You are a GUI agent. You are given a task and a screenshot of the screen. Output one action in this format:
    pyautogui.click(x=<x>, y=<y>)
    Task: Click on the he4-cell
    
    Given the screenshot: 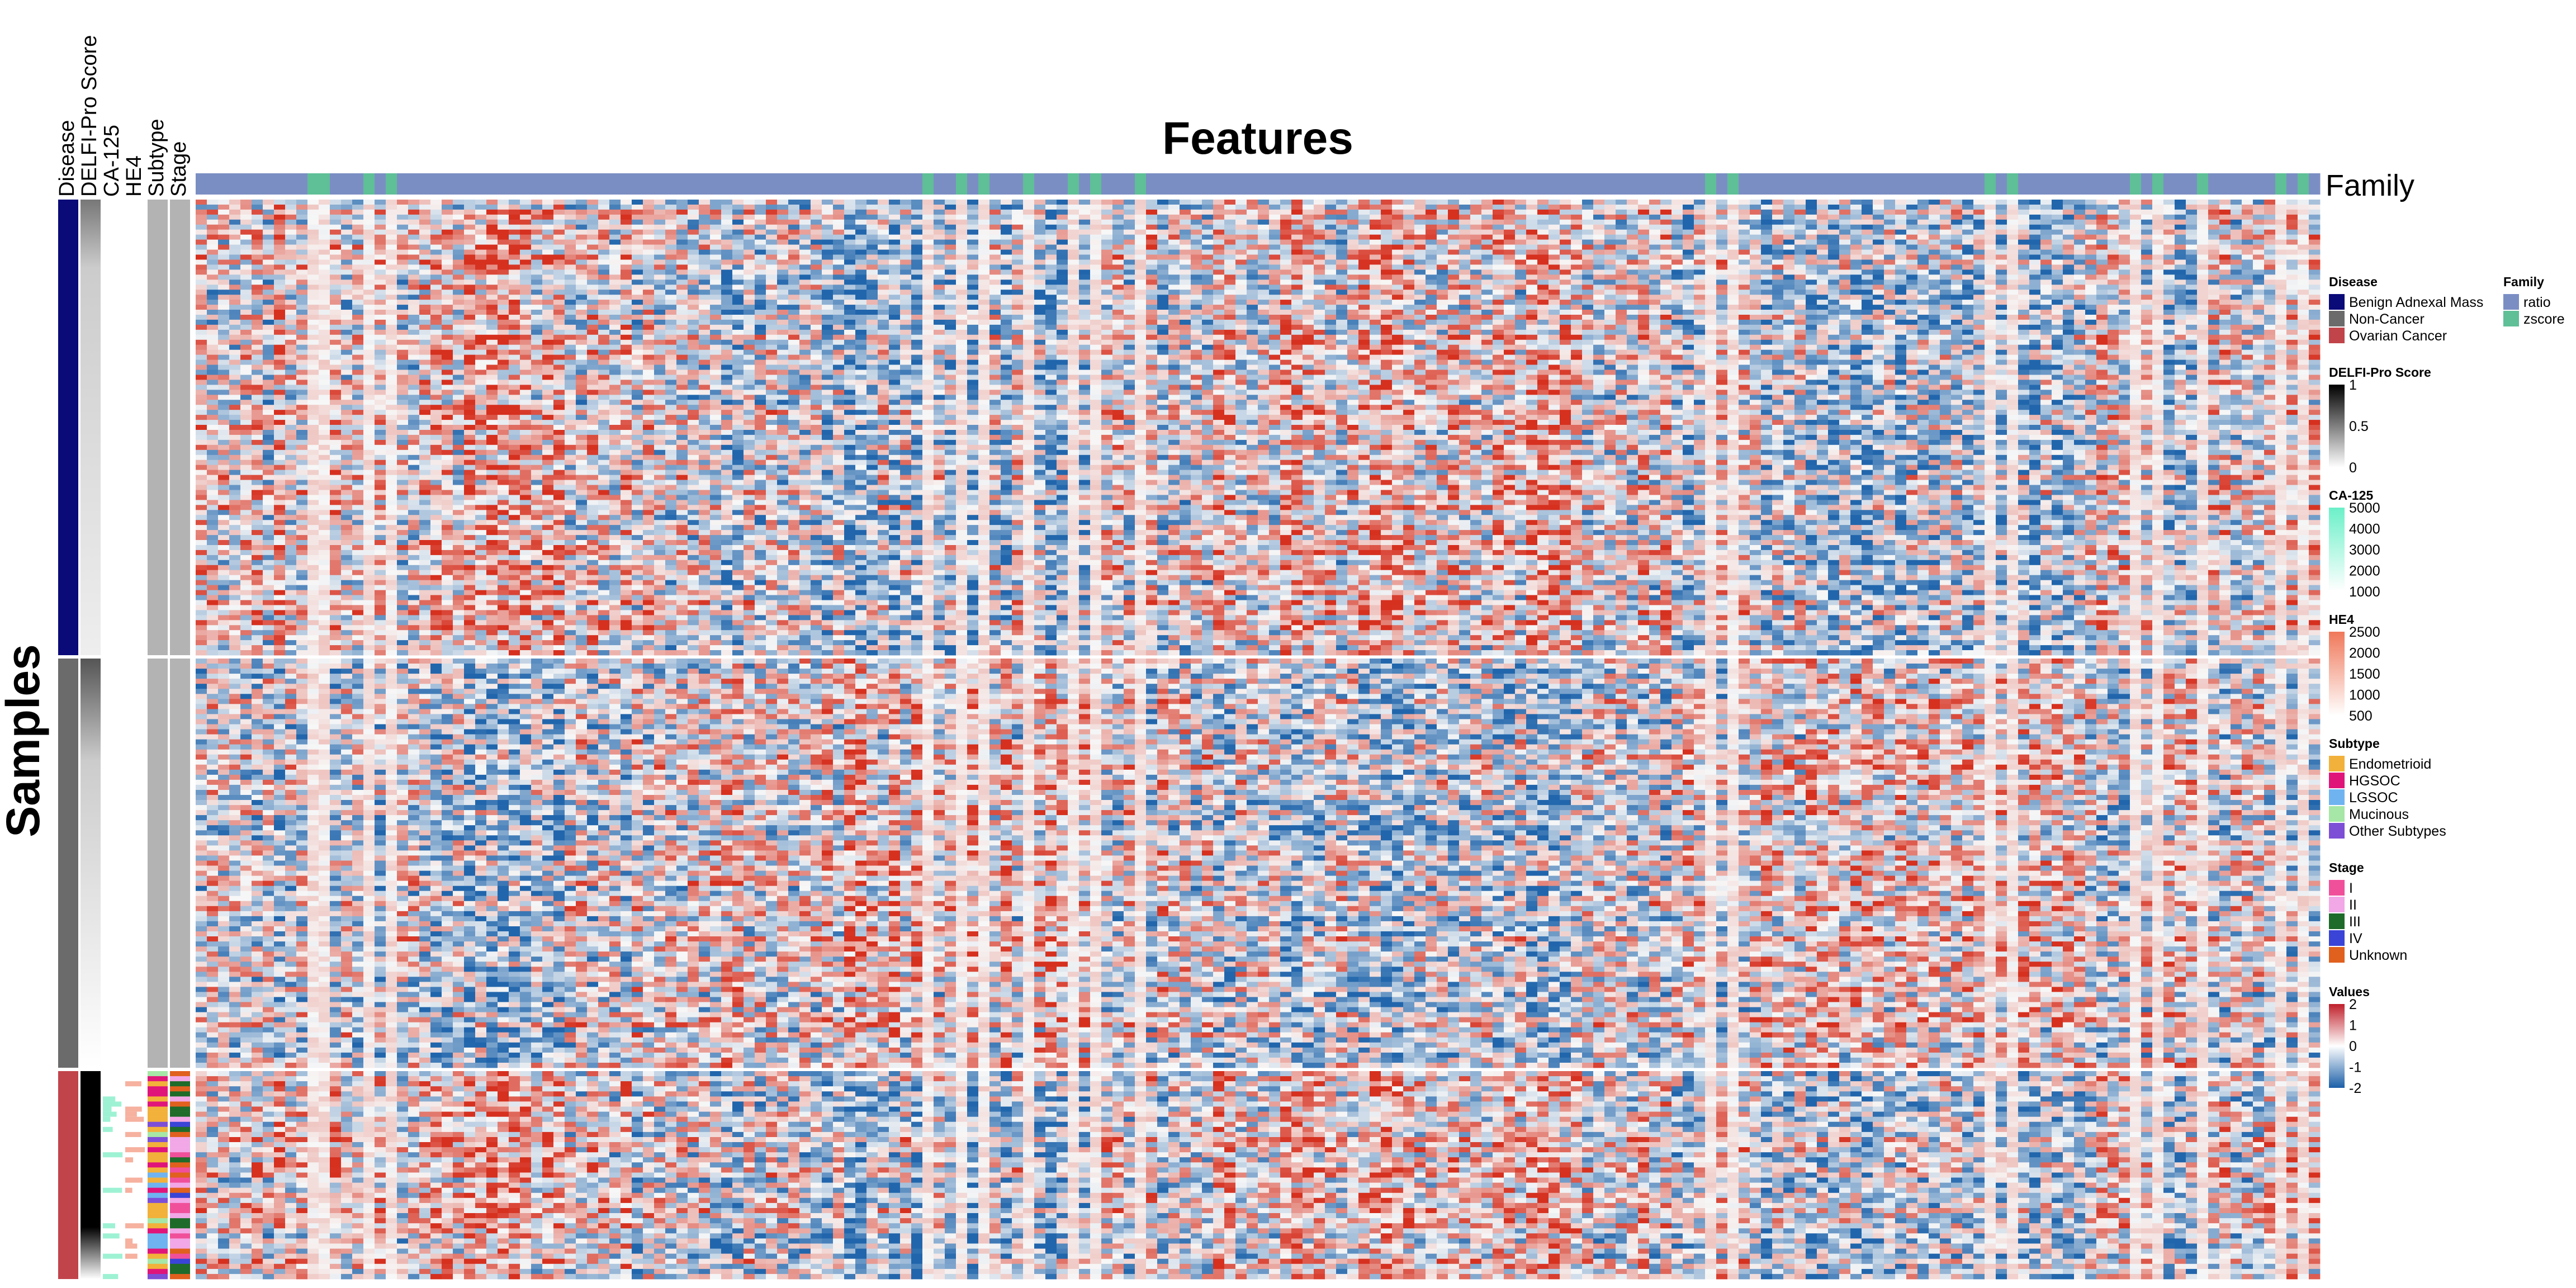 What is the action you would take?
    pyautogui.click(x=131, y=1246)
    